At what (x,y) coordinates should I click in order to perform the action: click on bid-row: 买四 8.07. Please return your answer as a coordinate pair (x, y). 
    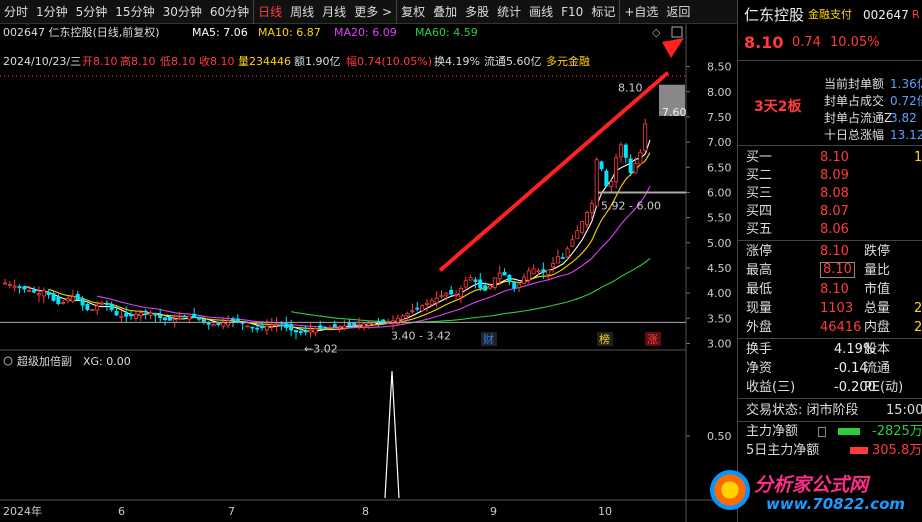
    Looking at the image, I should click on (830, 212).